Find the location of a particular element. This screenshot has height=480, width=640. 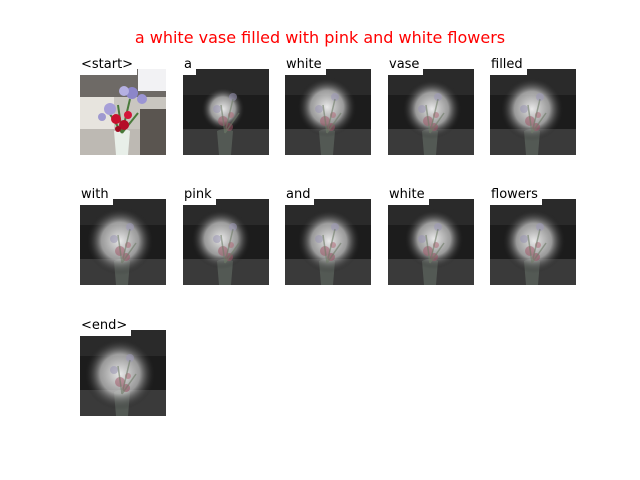

word-label: <start> is located at coordinates (108, 65).